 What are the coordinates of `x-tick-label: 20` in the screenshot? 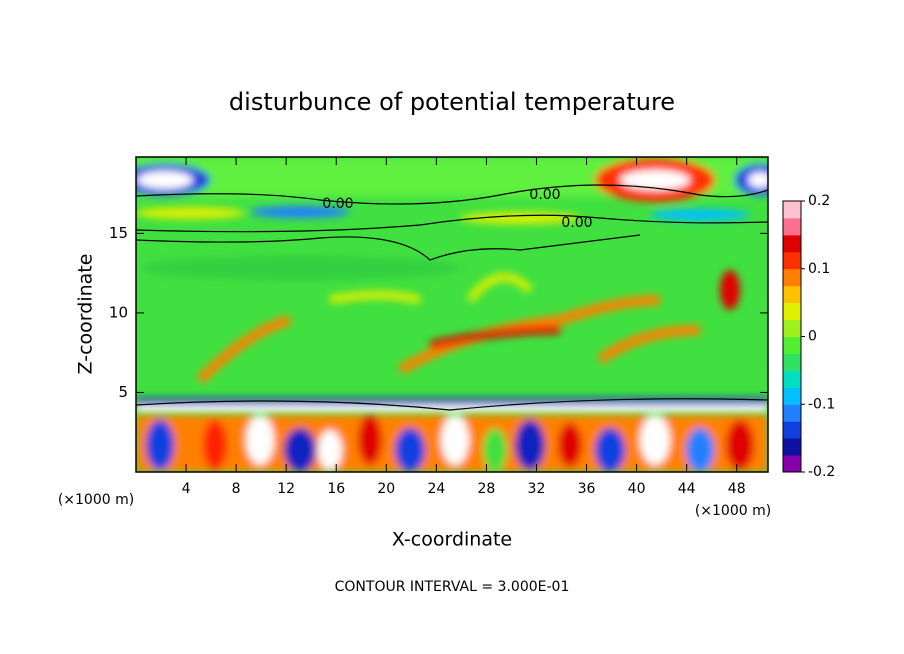 It's located at (386, 489).